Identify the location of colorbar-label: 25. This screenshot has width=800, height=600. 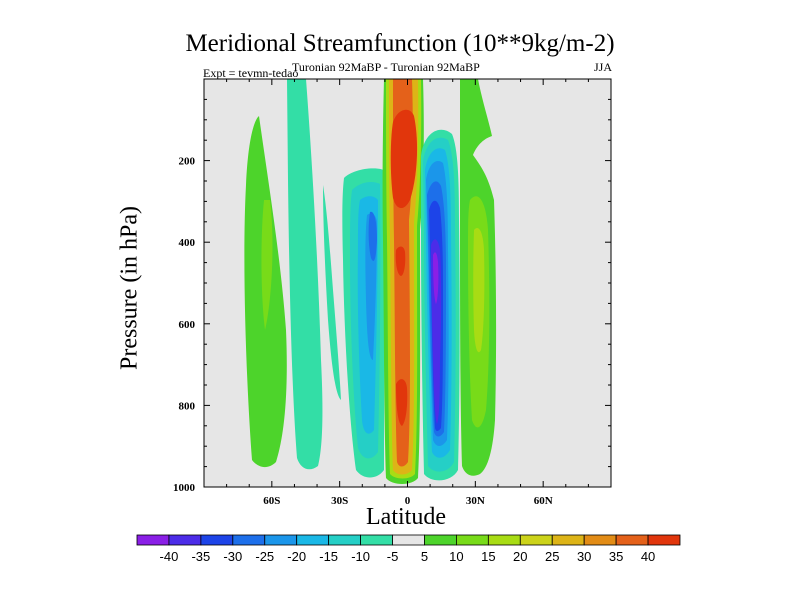
(552, 556).